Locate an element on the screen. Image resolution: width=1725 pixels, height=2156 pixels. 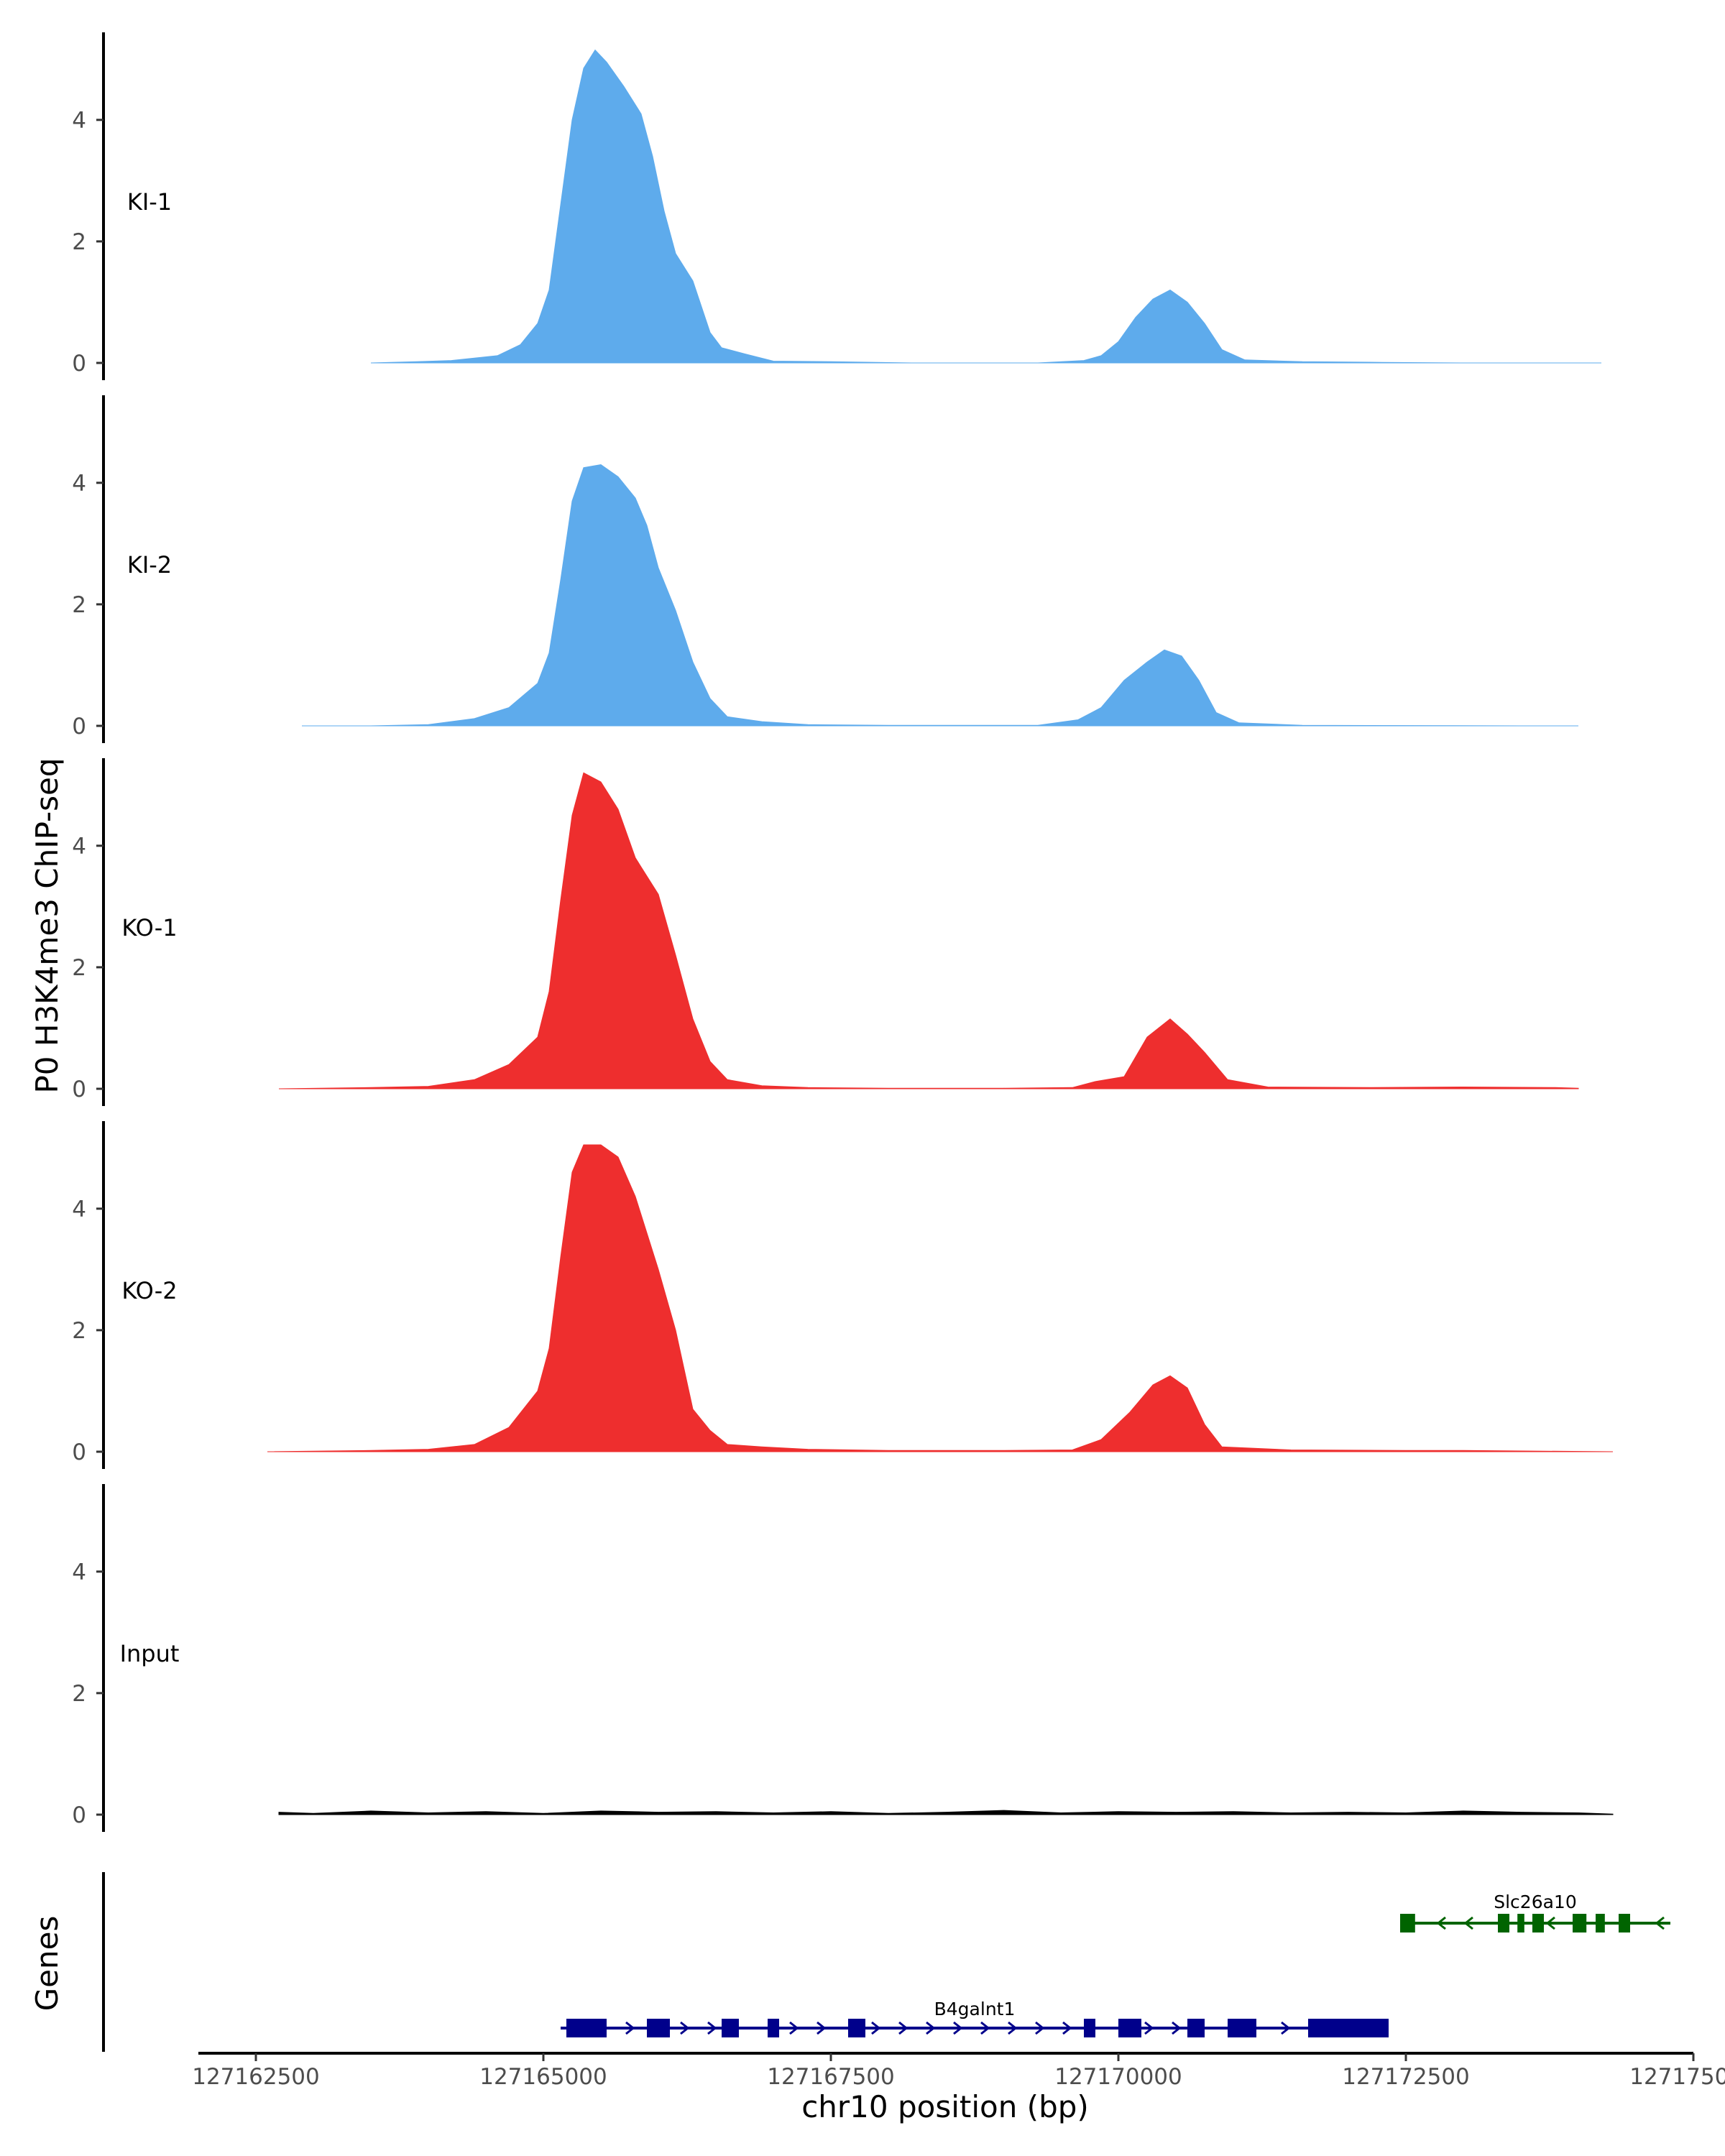
track-panel-ki-2: 0 2 4 KI-2 is located at coordinates (825, 569).